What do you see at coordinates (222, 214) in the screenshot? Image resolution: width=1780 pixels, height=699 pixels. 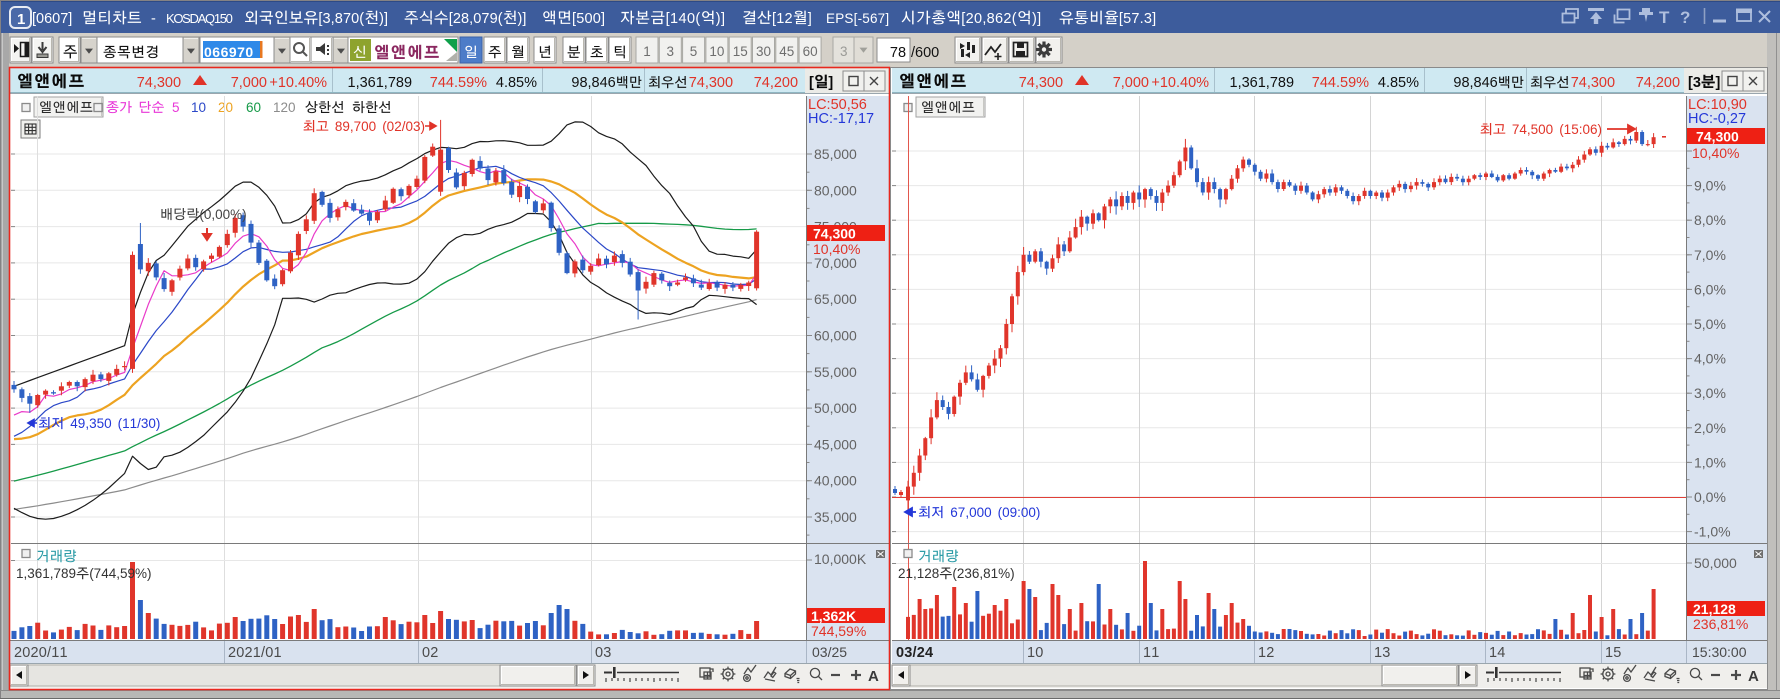 I see `svg-text: (0,00%)` at bounding box center [222, 214].